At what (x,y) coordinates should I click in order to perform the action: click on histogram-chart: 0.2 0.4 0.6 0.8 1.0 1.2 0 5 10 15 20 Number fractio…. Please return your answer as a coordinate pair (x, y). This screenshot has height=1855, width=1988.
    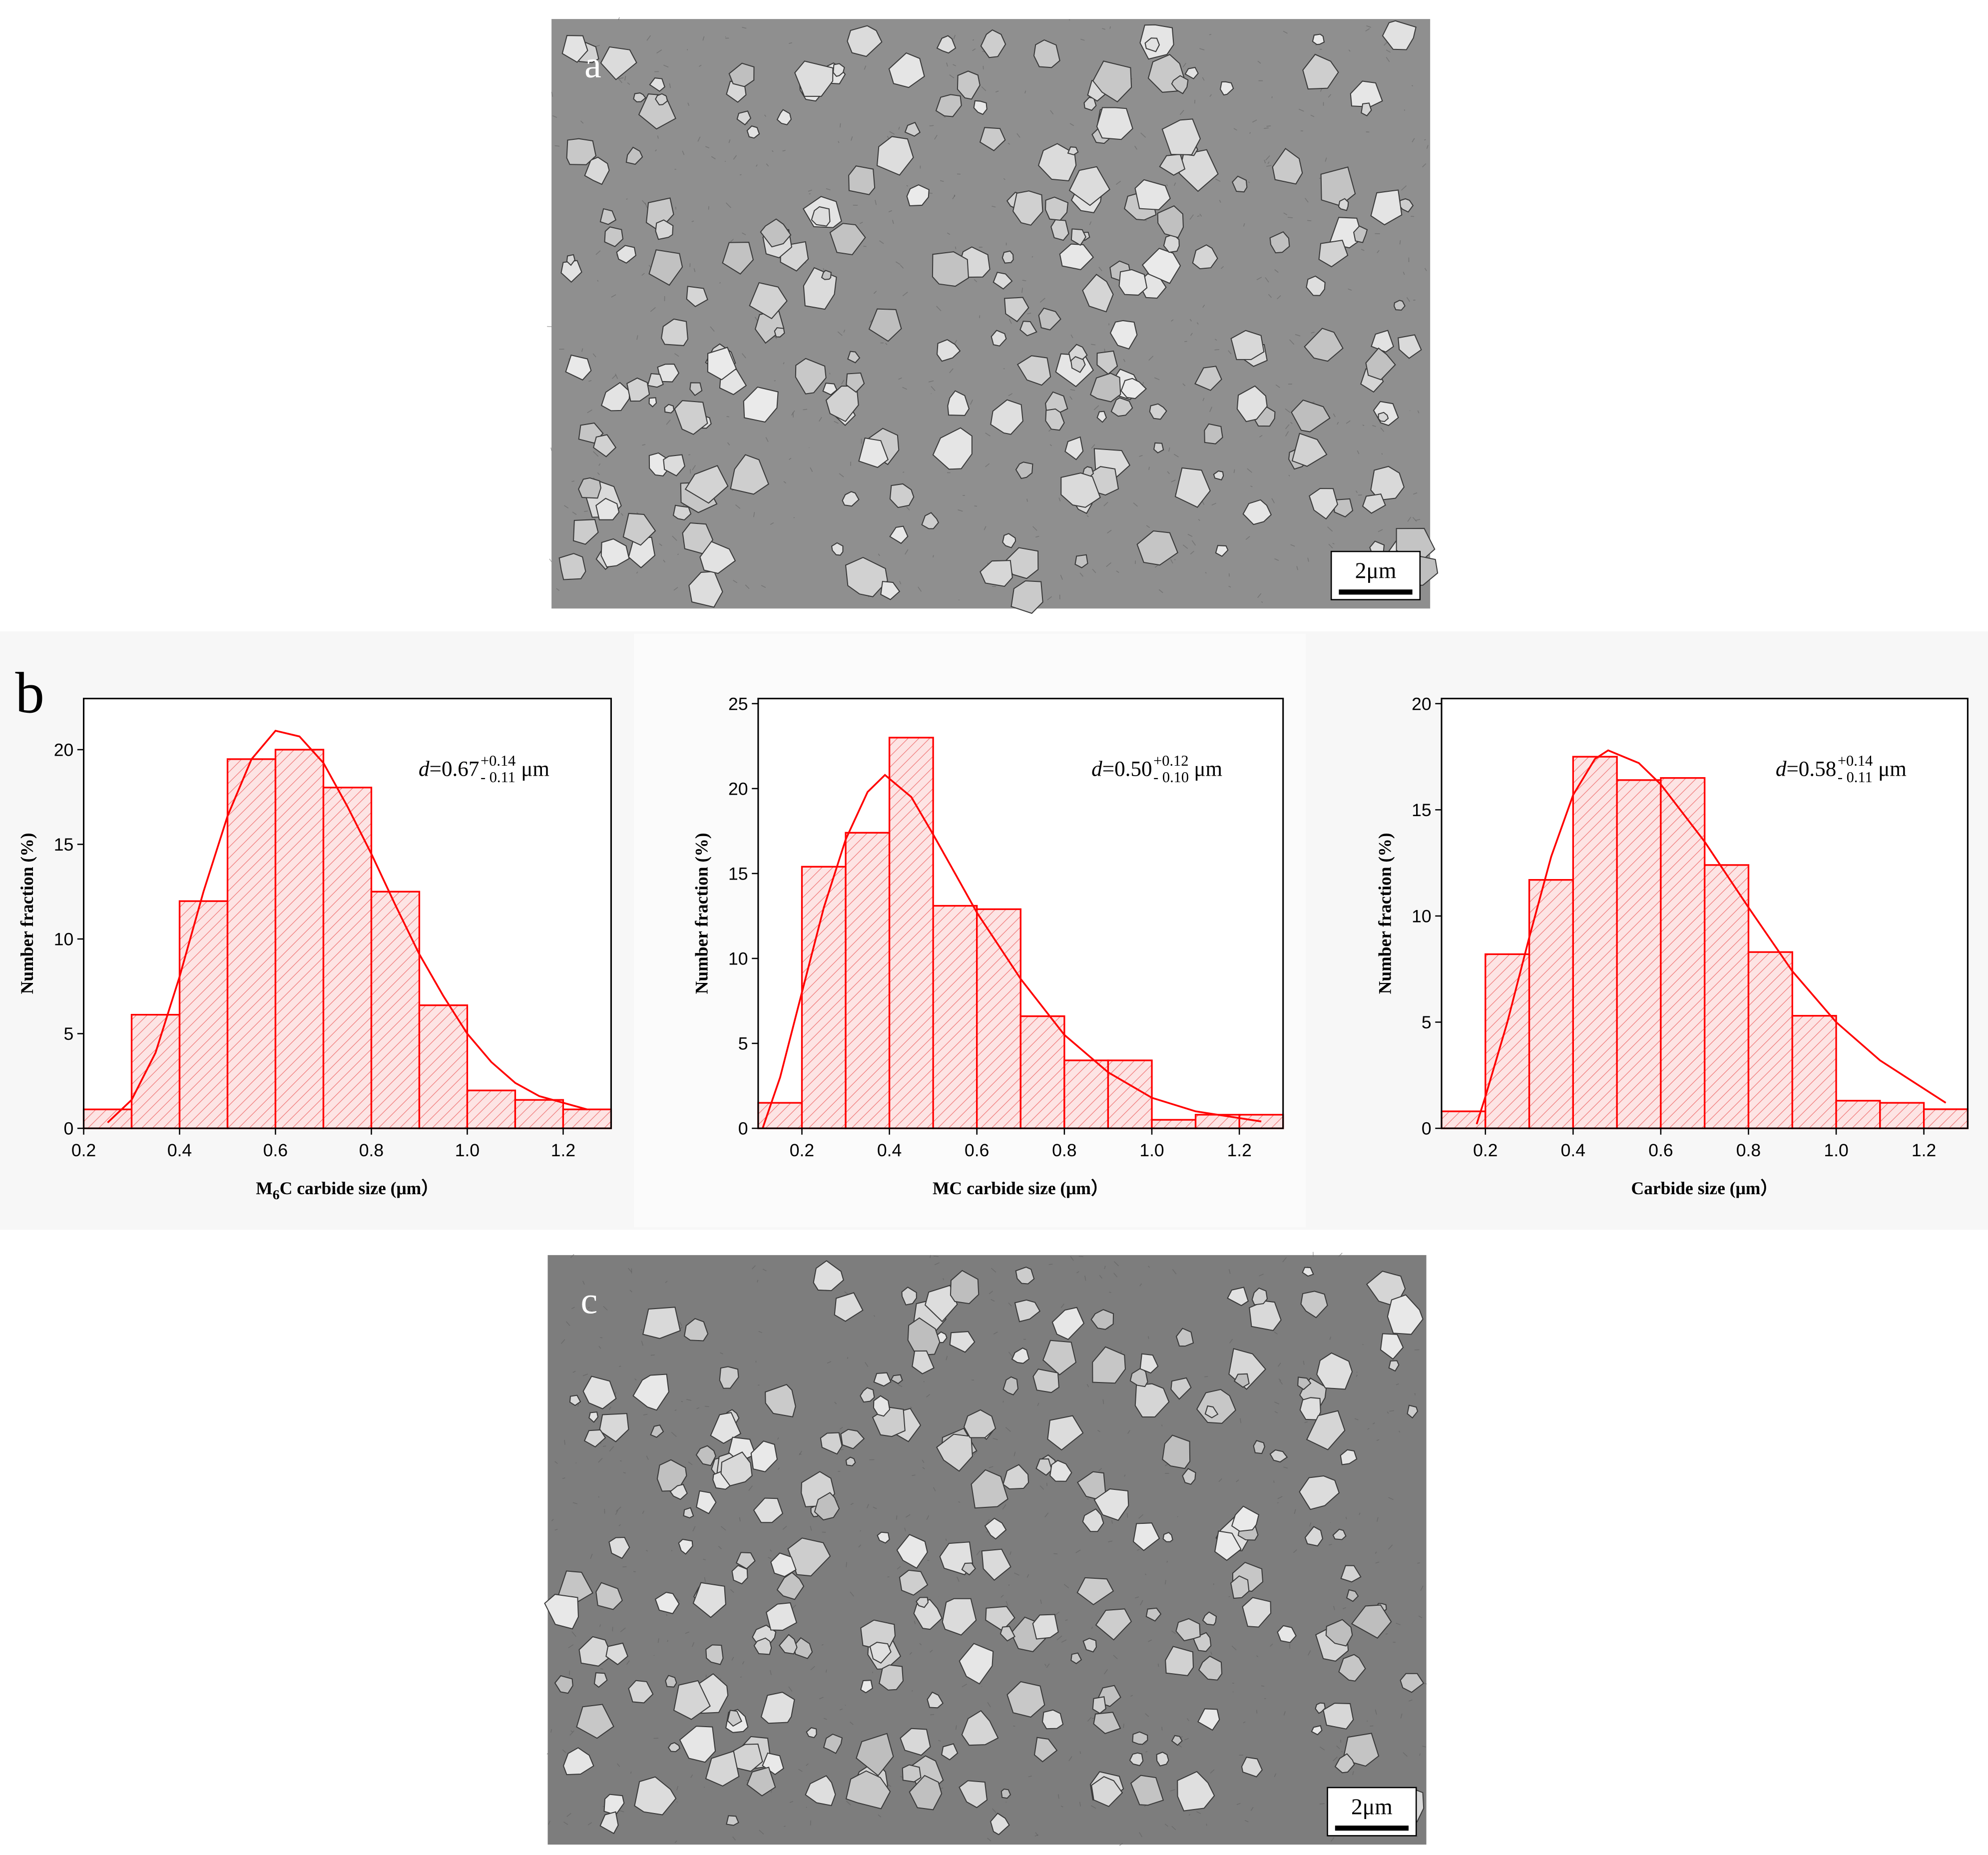
    Looking at the image, I should click on (314, 951).